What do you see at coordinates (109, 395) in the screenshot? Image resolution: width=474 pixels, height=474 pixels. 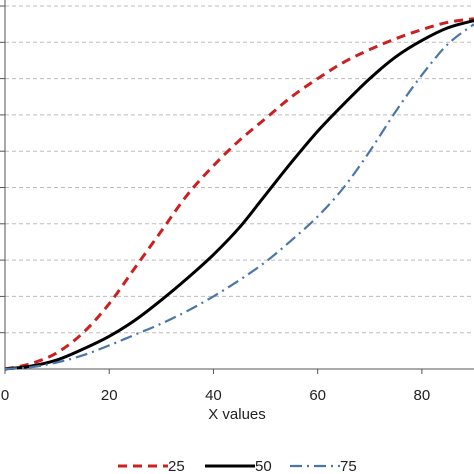 I see `x-tick-label: 20` at bounding box center [109, 395].